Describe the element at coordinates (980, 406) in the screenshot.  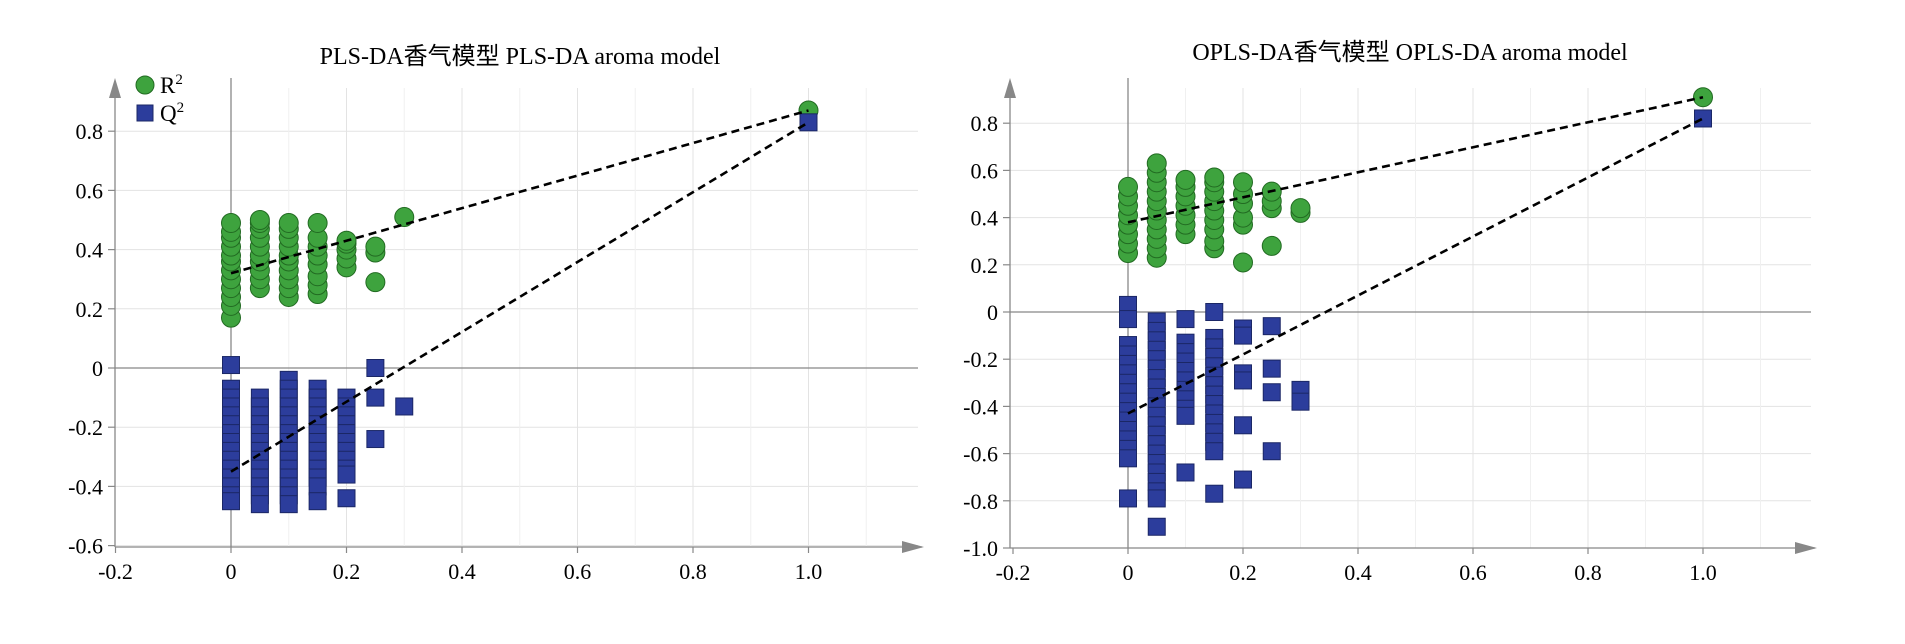
I see `y-tick-label: -0.4` at that location.